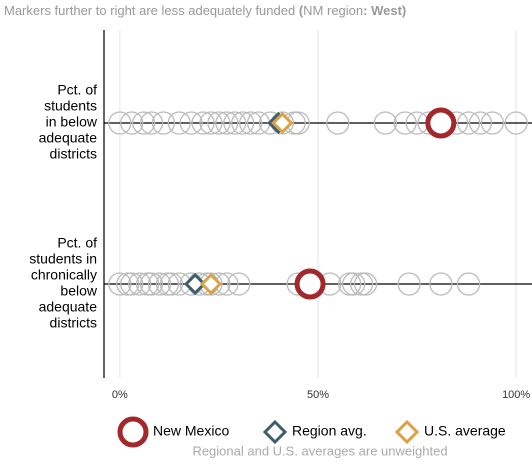 This screenshot has height=466, width=532. What do you see at coordinates (384, 10) in the screenshot?
I see `subtitle-part: : West)` at bounding box center [384, 10].